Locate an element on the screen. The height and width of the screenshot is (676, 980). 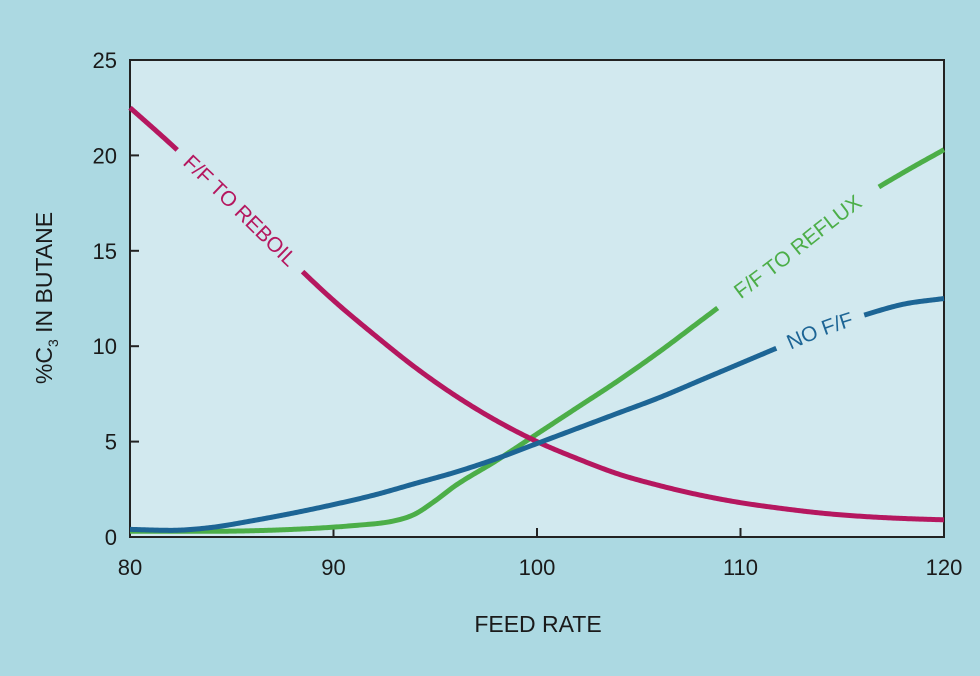
y-axis-title-subscript: 3 is located at coordinates (53, 343).